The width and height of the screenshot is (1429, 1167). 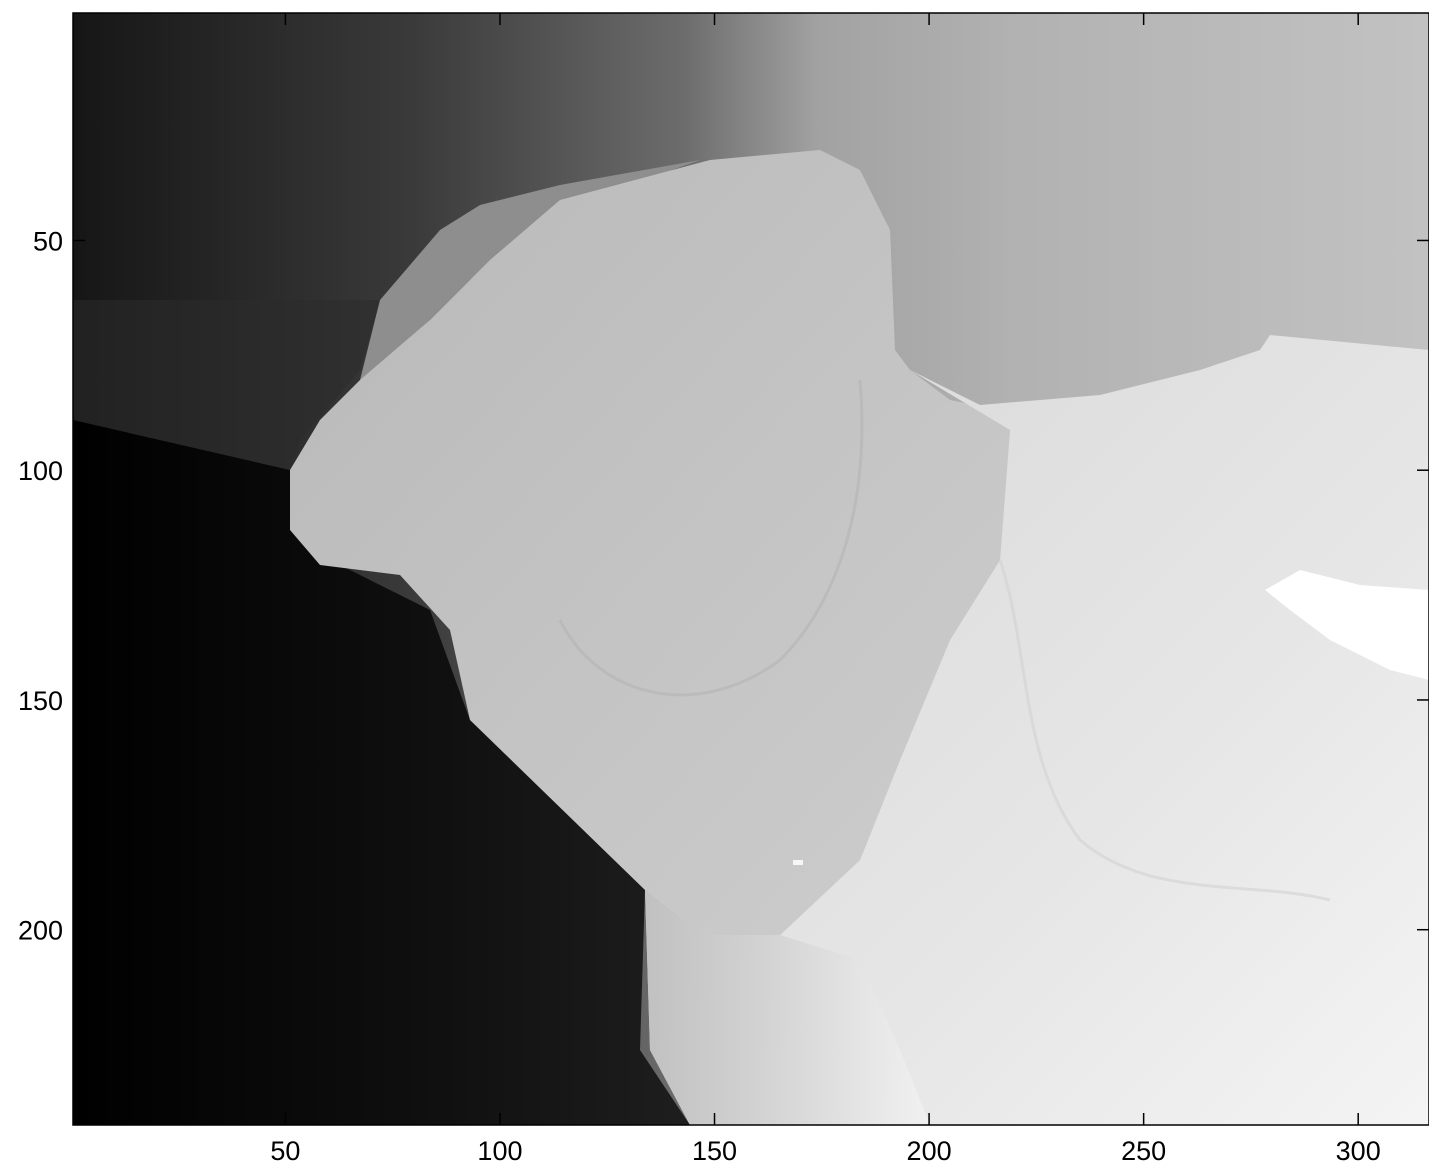 I want to click on bright-speck, so click(x=798, y=862).